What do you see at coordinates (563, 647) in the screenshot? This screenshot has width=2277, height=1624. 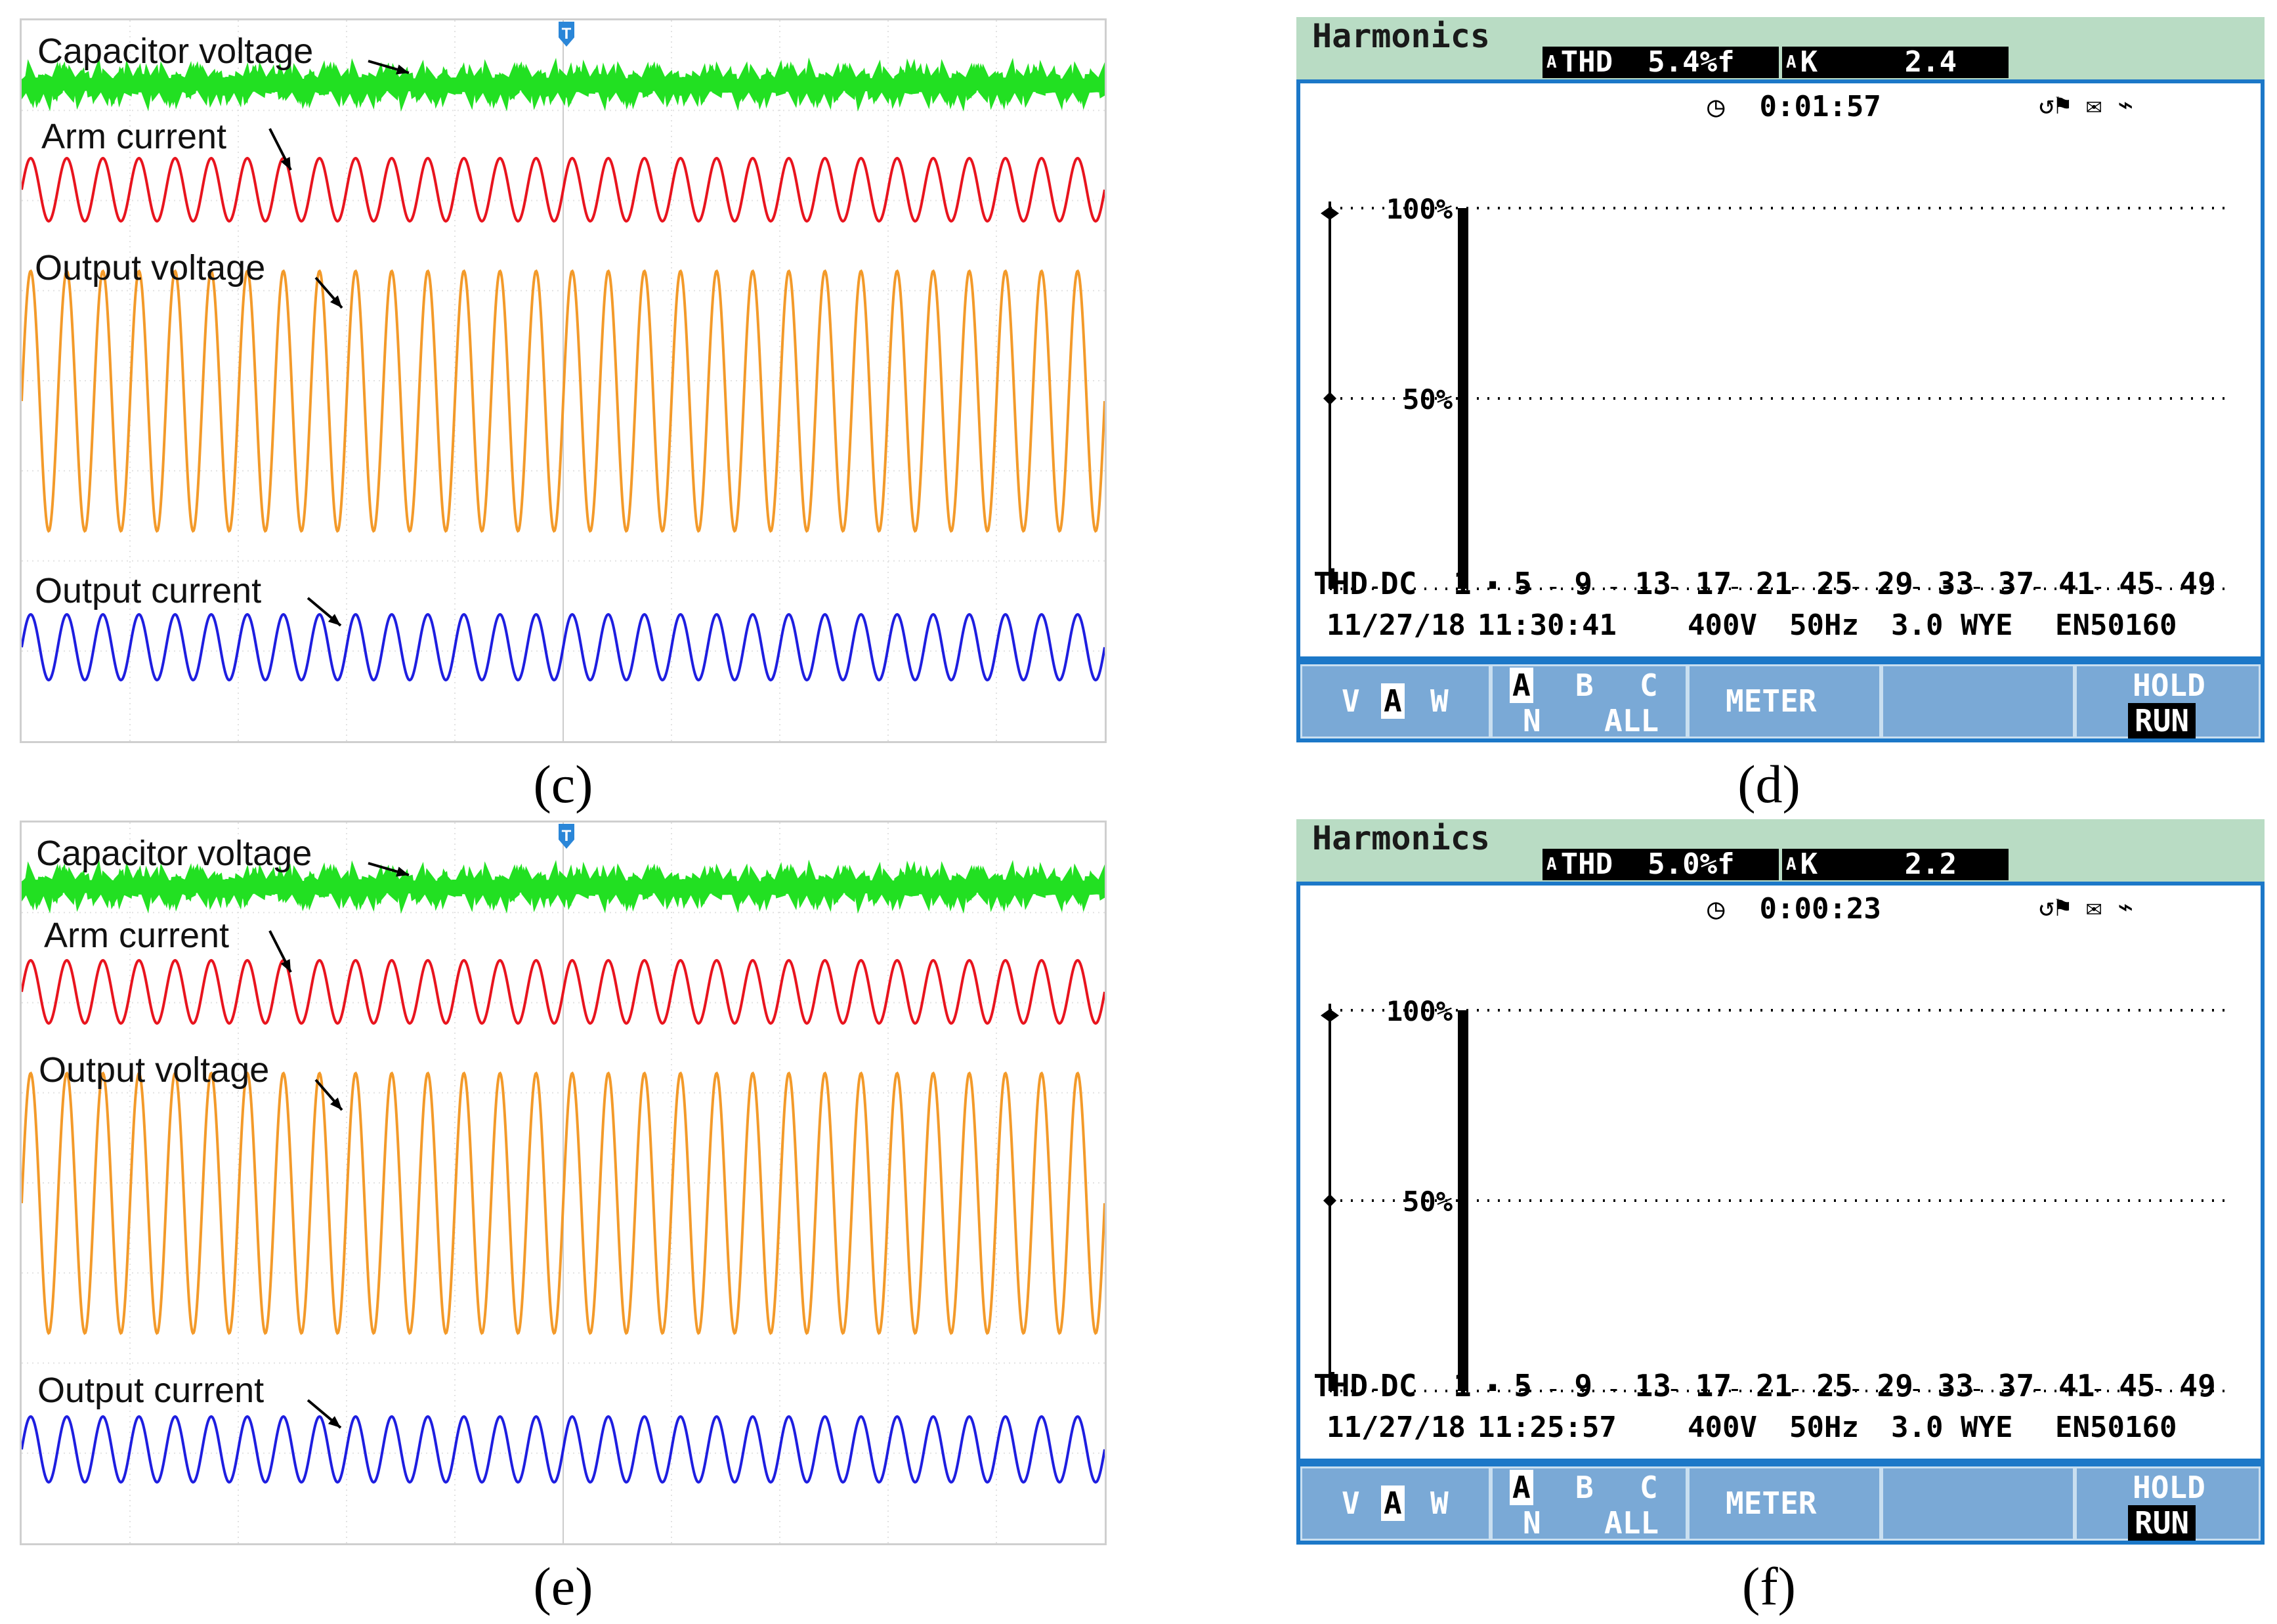 I see `trace-output-current` at bounding box center [563, 647].